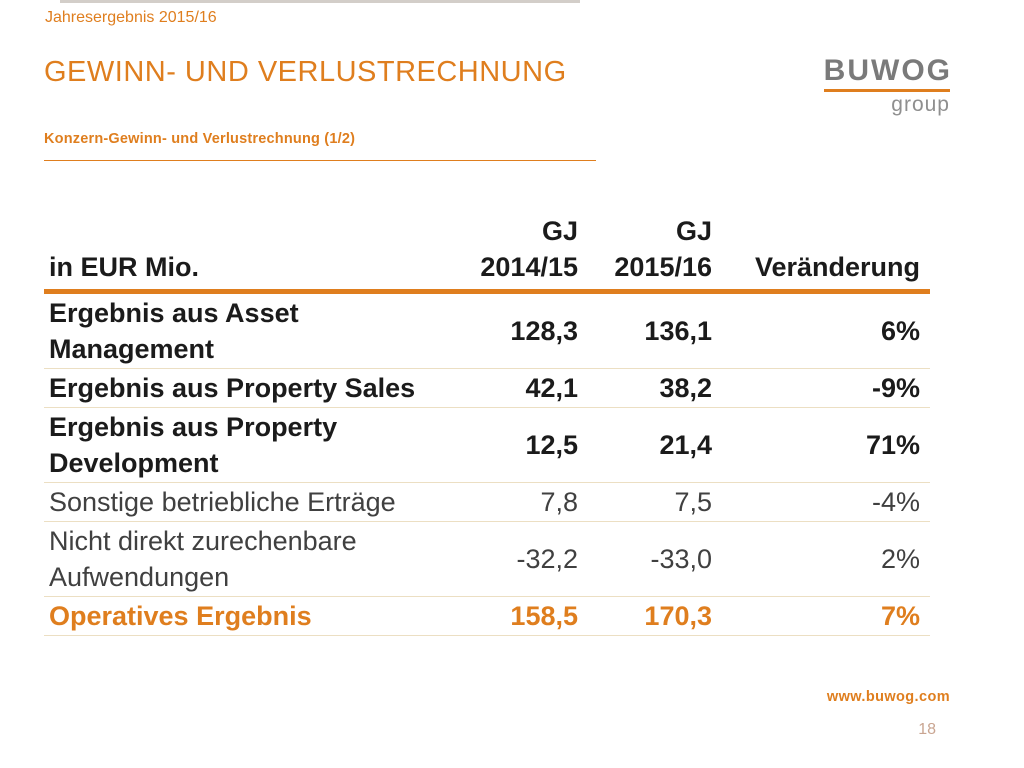 This screenshot has width=1024, height=768. What do you see at coordinates (509, 253) in the screenshot?
I see `col-header-fy1415: GJ 2014/15` at bounding box center [509, 253].